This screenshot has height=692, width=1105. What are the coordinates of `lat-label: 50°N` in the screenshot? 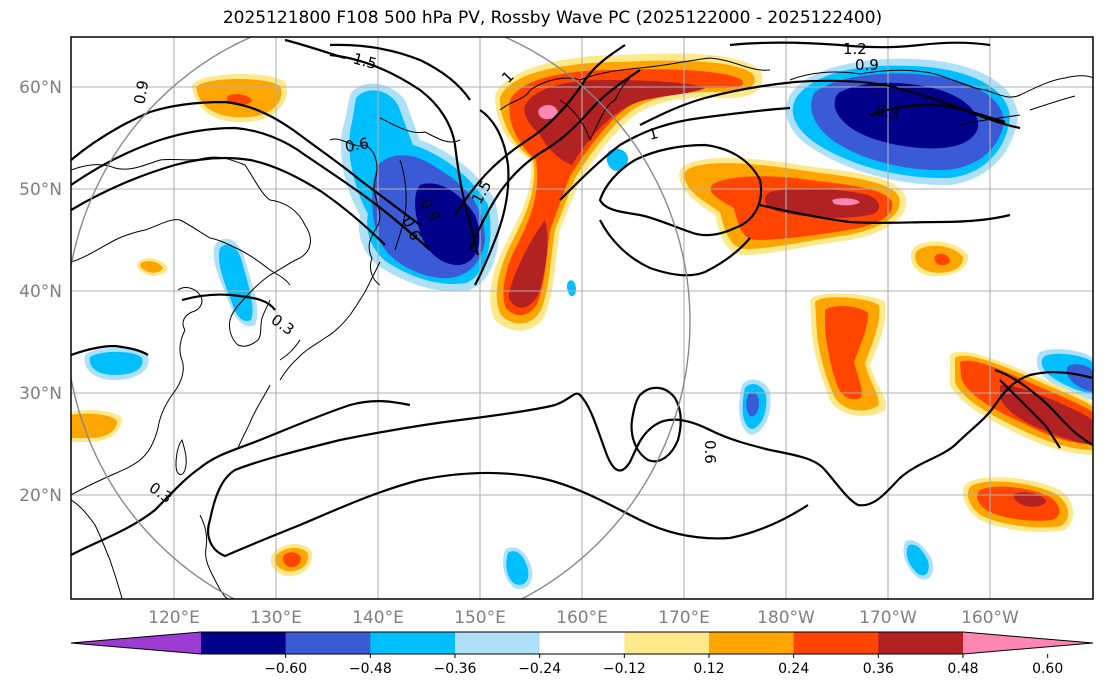 It's located at (40, 190).